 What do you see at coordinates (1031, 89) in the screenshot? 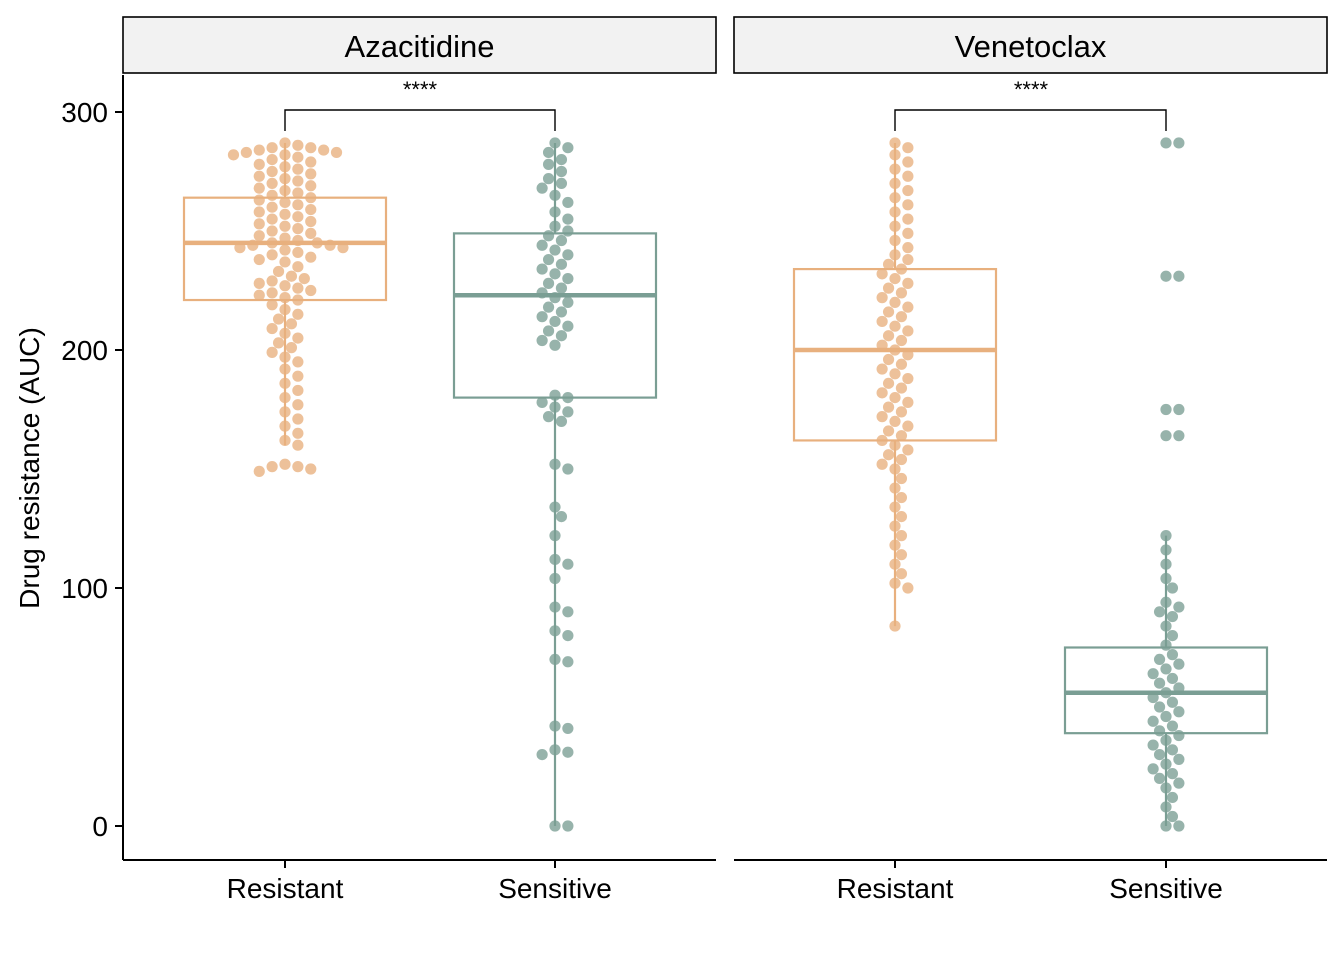
I see `significance-label-venetoclax: ****` at bounding box center [1031, 89].